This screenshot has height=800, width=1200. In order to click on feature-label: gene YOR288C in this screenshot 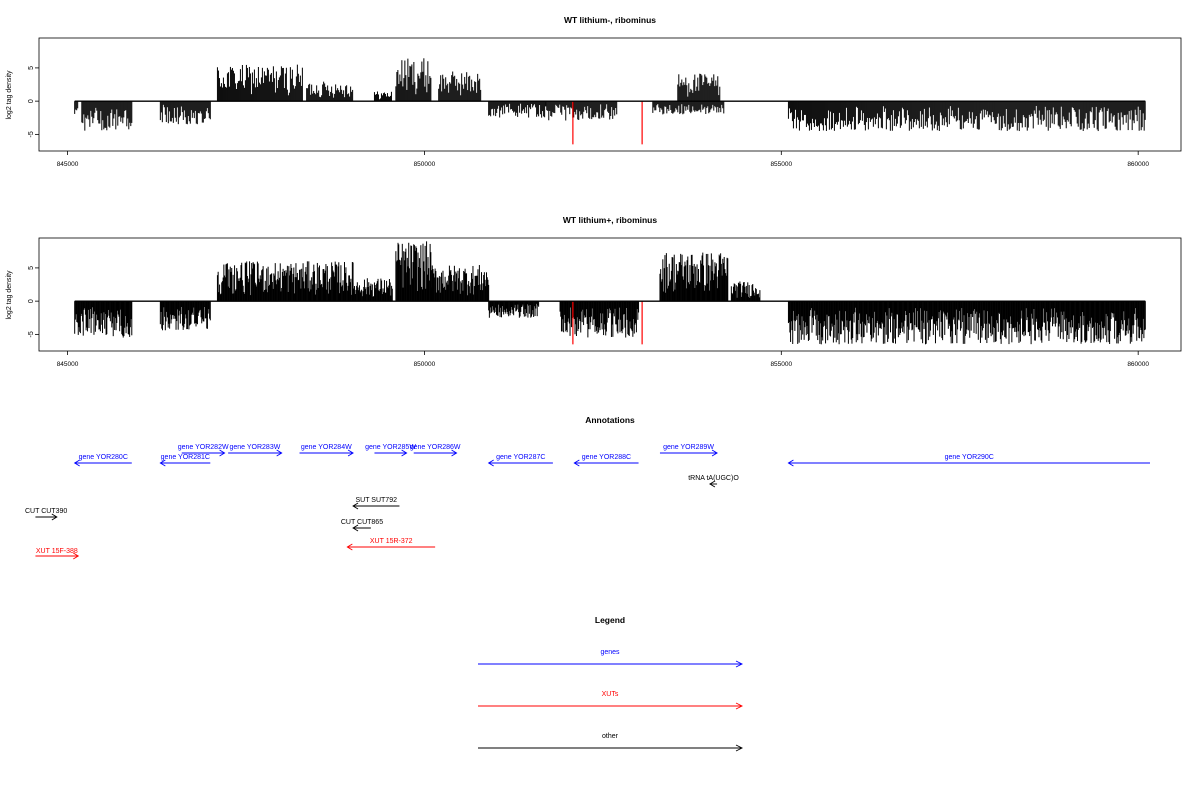, I will do `click(606, 457)`.